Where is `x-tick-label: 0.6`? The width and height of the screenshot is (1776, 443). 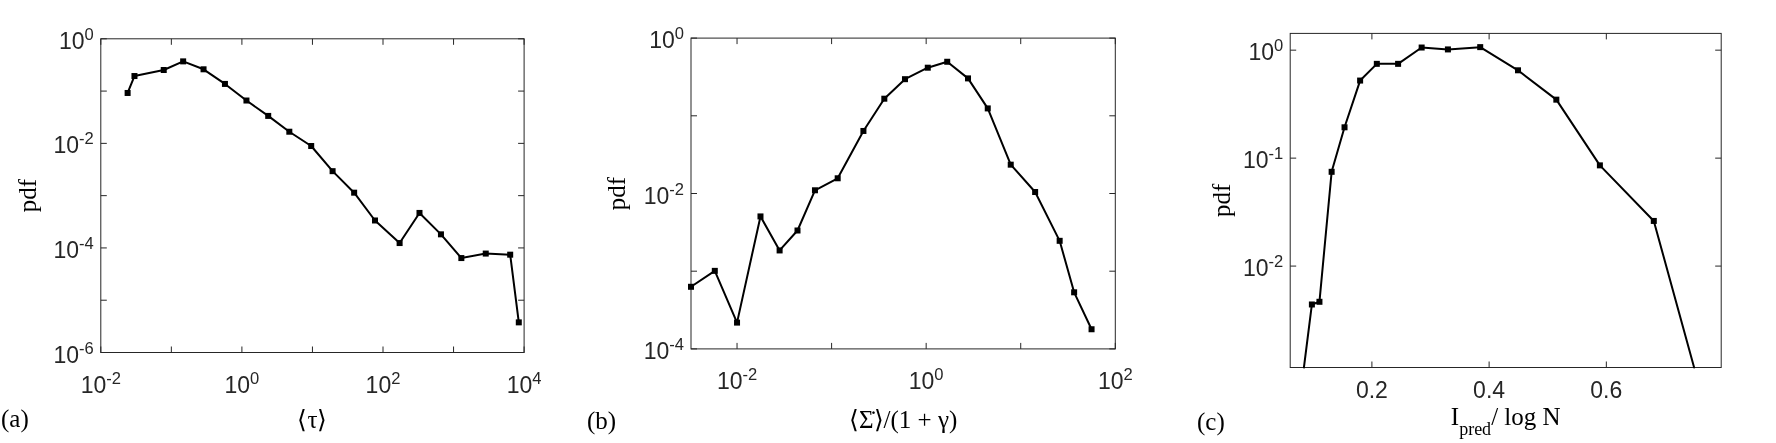
x-tick-label: 0.6 is located at coordinates (1606, 389).